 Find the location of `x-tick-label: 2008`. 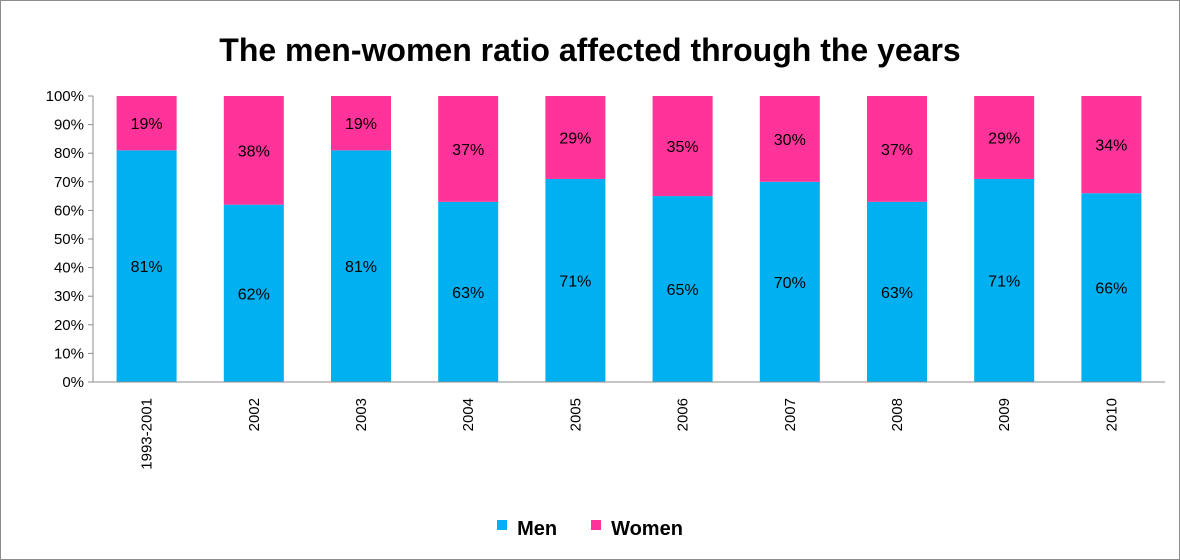

x-tick-label: 2008 is located at coordinates (897, 414).